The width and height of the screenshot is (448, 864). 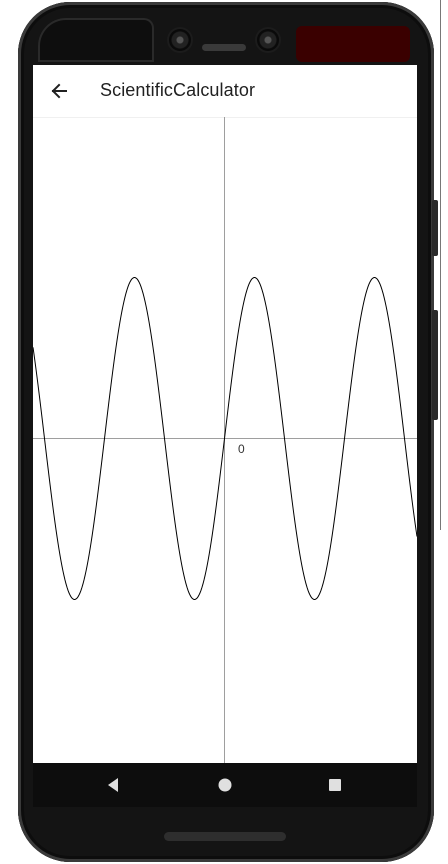 I want to click on frame-top-decoration, so click(x=353, y=44).